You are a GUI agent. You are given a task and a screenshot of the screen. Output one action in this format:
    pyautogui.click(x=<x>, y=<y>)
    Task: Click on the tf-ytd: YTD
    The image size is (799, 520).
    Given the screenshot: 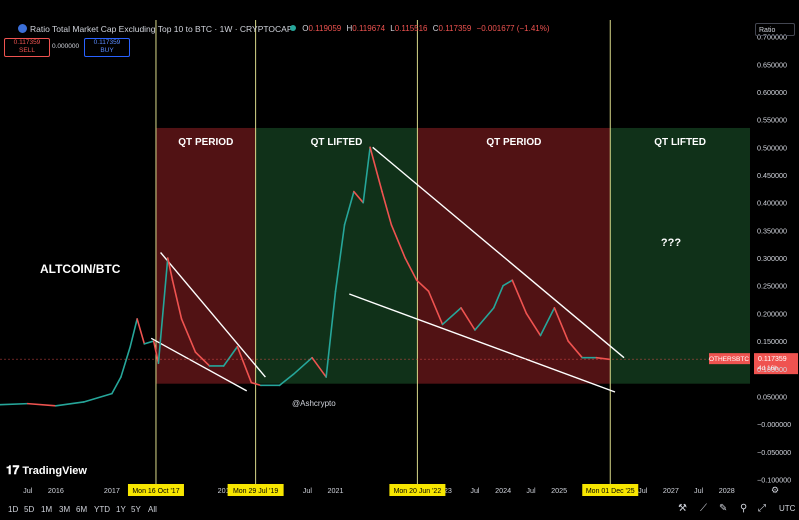 What is the action you would take?
    pyautogui.click(x=102, y=509)
    